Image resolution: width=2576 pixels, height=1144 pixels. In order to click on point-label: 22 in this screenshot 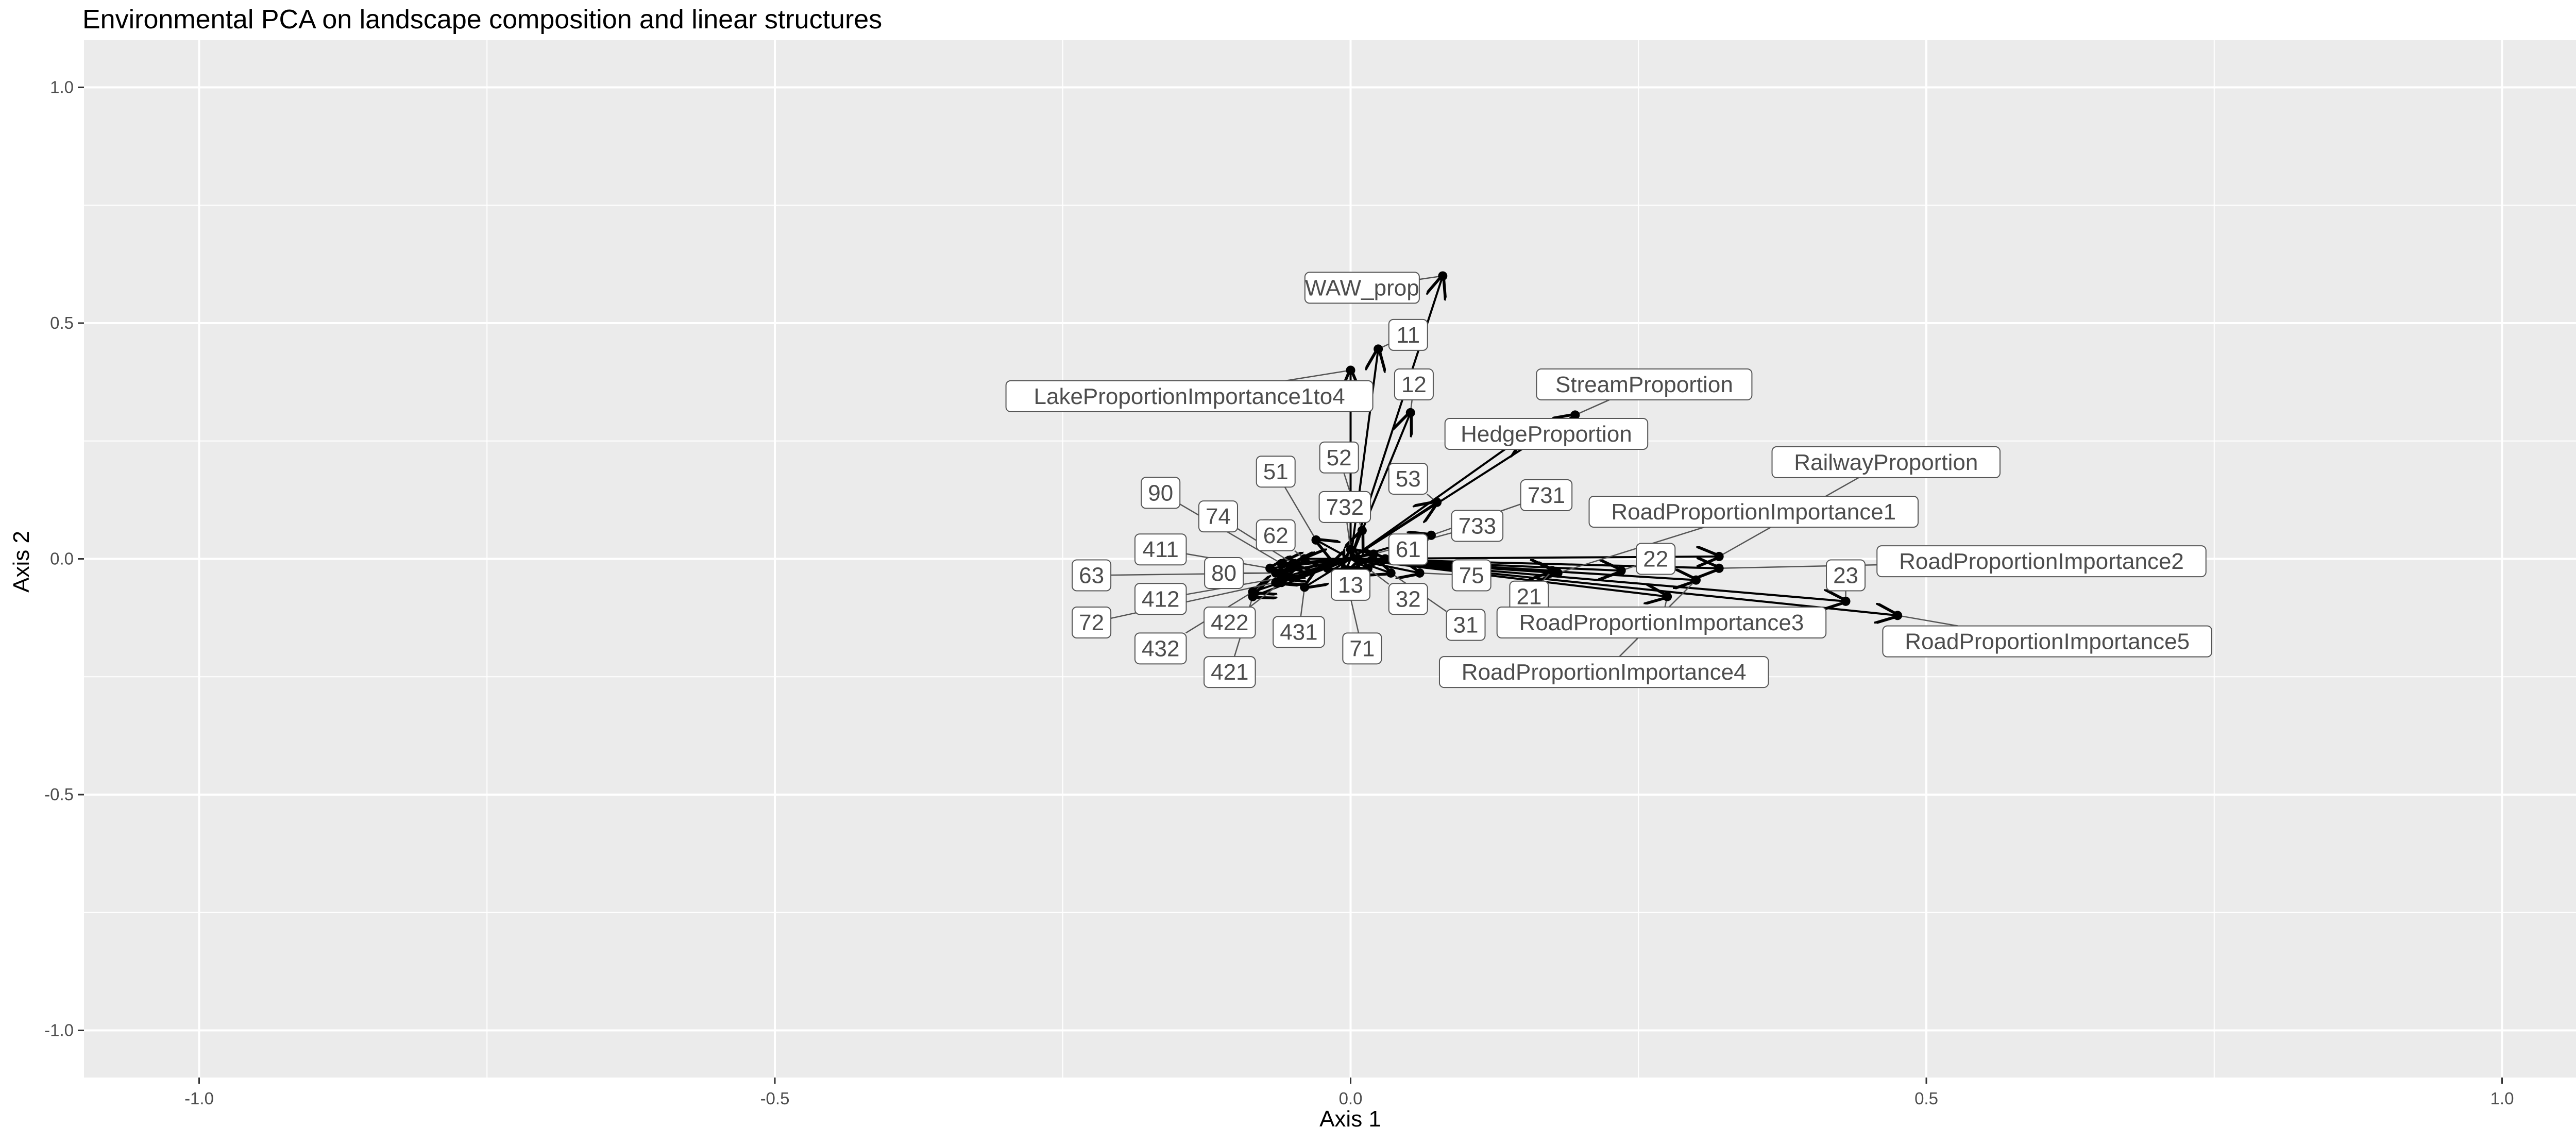, I will do `click(1656, 559)`.